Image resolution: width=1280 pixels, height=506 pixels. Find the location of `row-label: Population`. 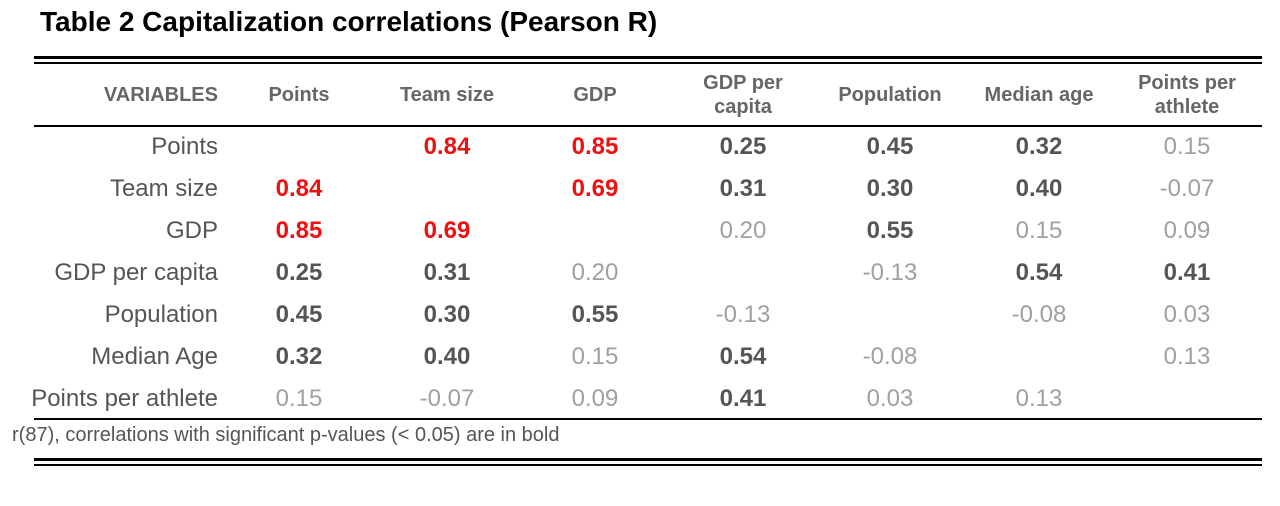

row-label: Population is located at coordinates (161, 314).